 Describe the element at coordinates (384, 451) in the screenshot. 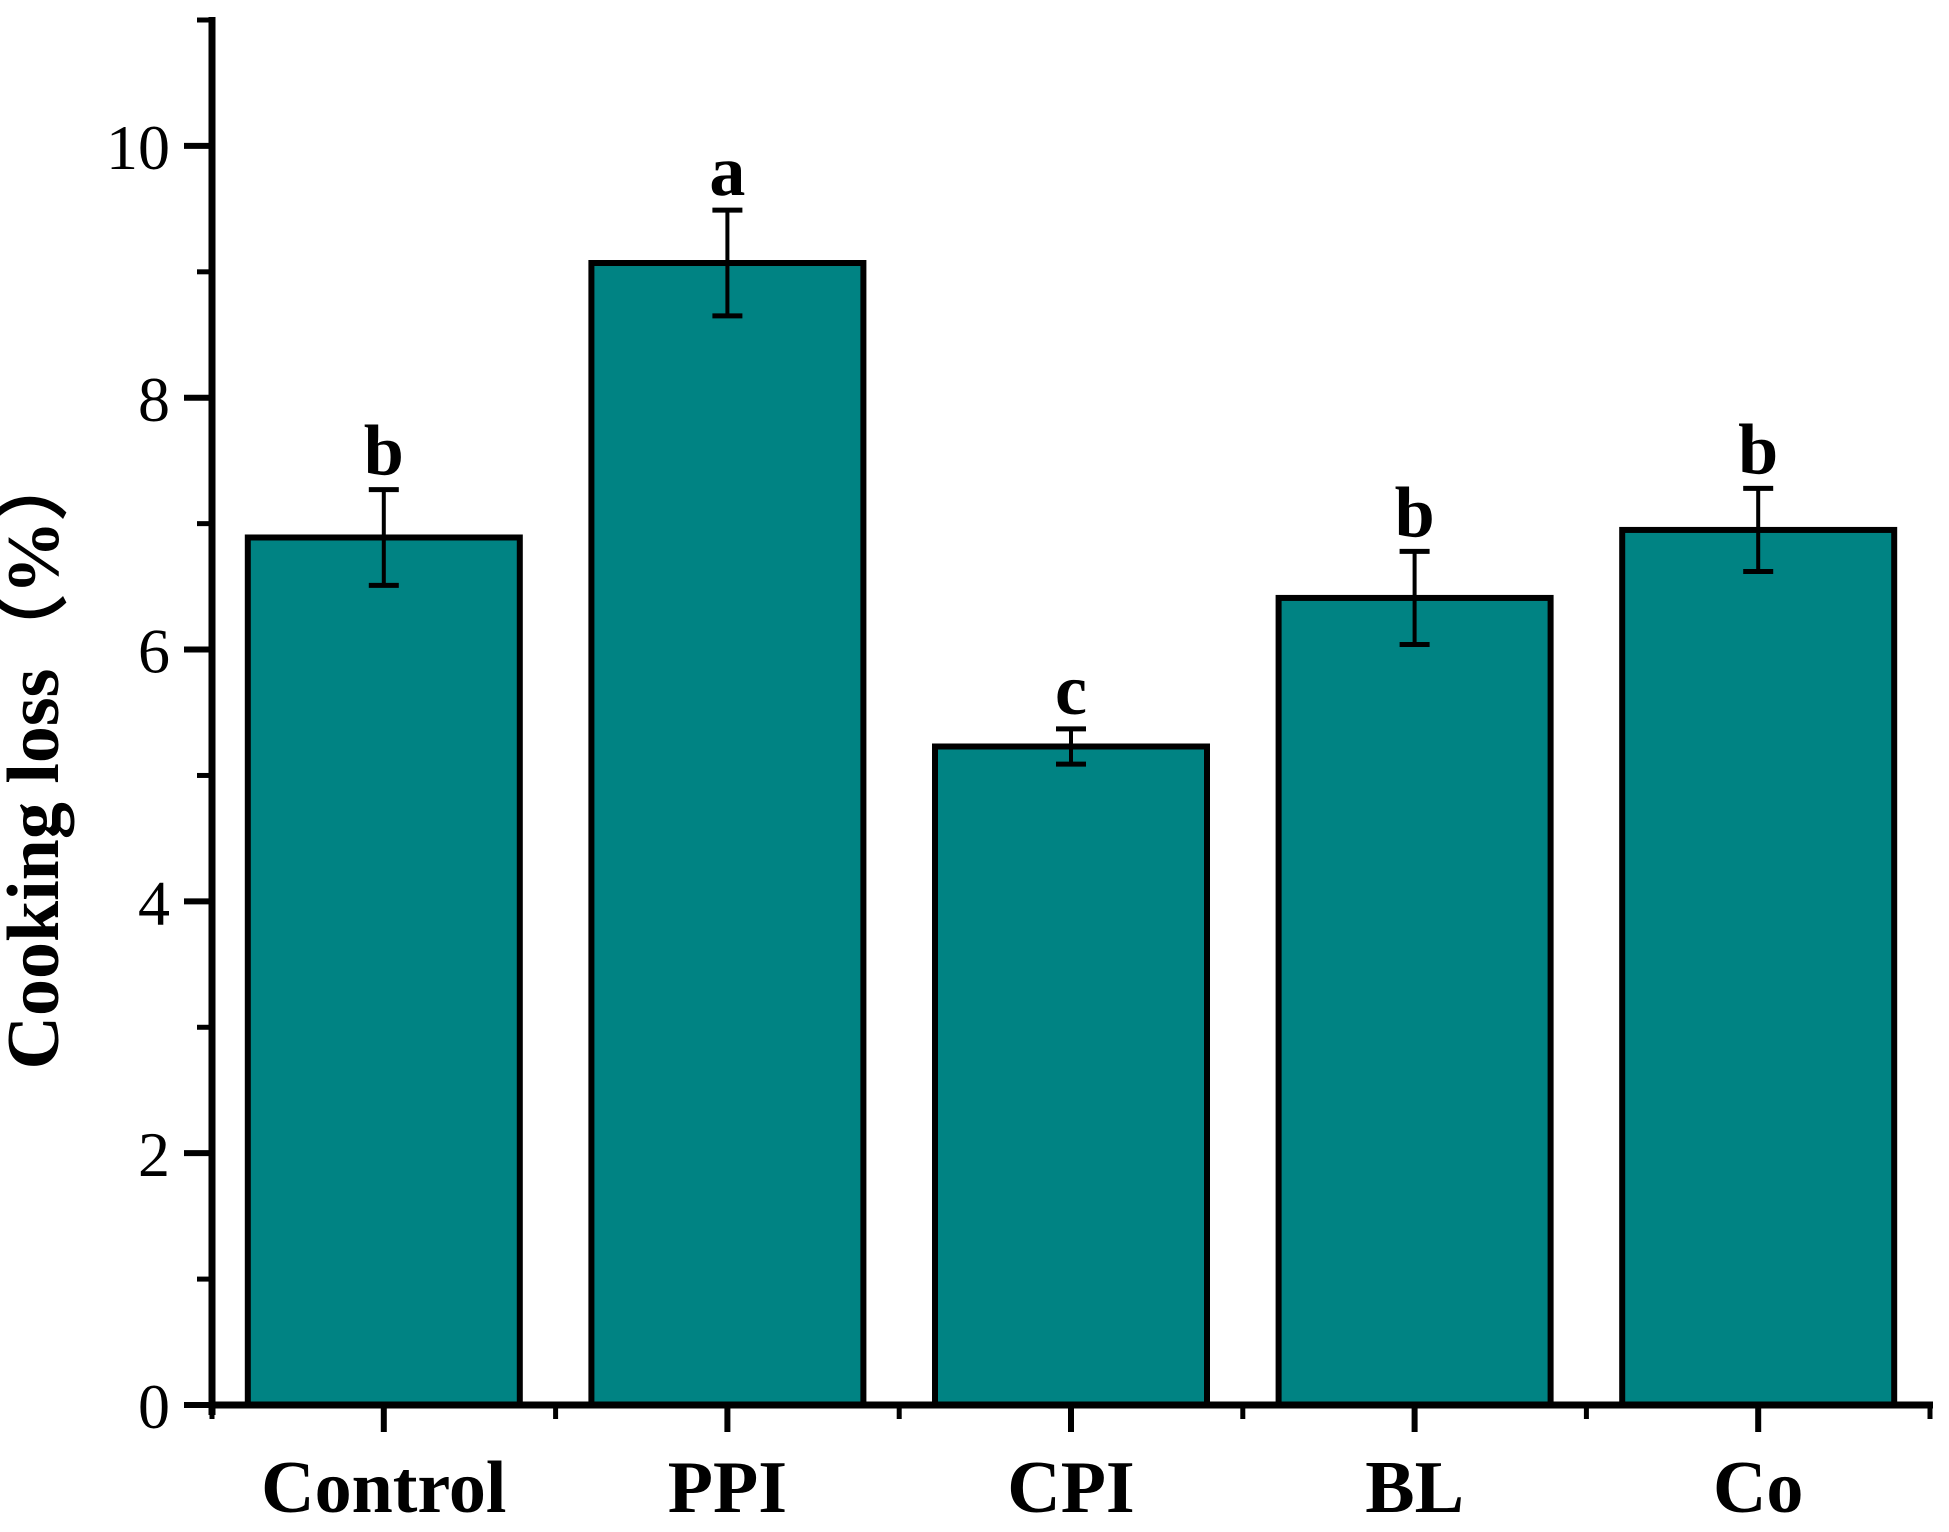

I see `significance-letter-control: b` at that location.